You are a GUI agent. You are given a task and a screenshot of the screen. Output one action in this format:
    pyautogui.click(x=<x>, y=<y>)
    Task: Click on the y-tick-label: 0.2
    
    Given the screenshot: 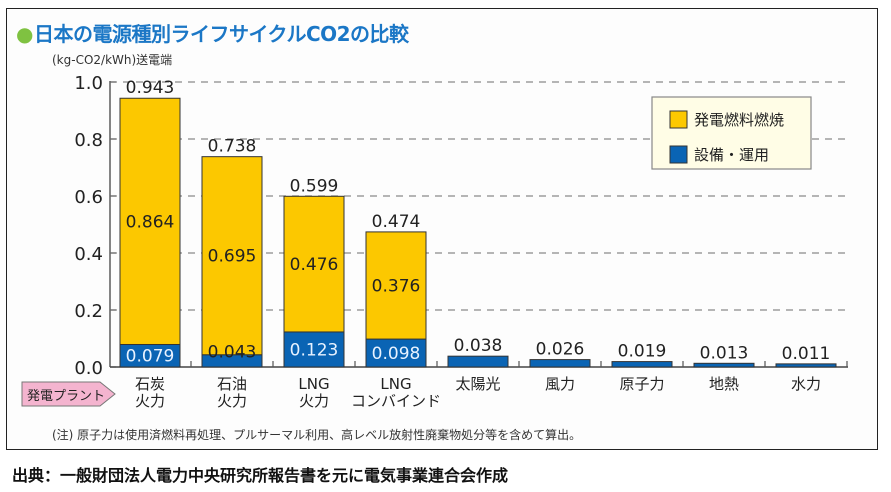 What is the action you would take?
    pyautogui.click(x=88, y=311)
    